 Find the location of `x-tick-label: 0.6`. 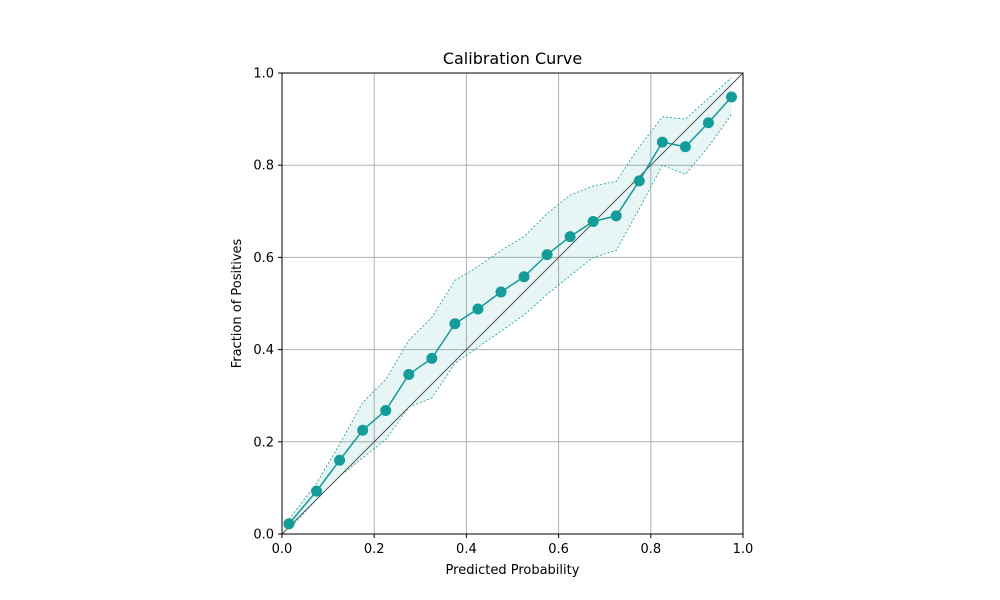

x-tick-label: 0.6 is located at coordinates (558, 549).